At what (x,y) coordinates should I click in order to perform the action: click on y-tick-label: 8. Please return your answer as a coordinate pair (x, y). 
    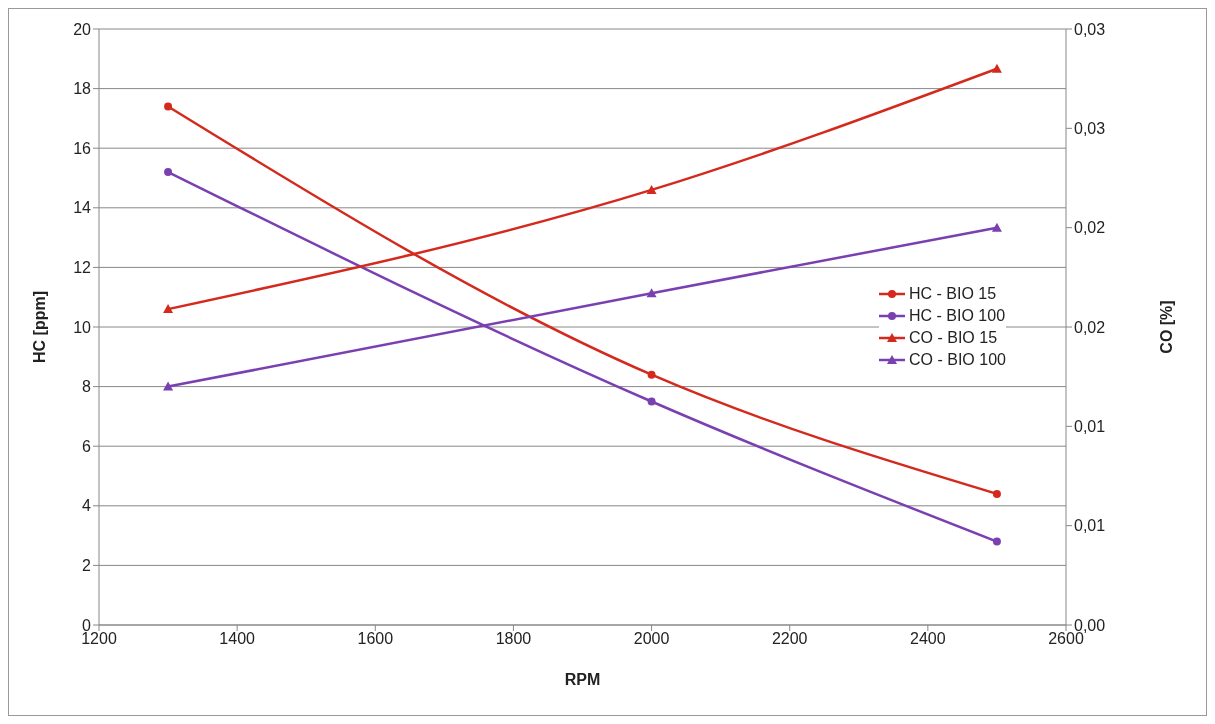
    Looking at the image, I should click on (87, 387).